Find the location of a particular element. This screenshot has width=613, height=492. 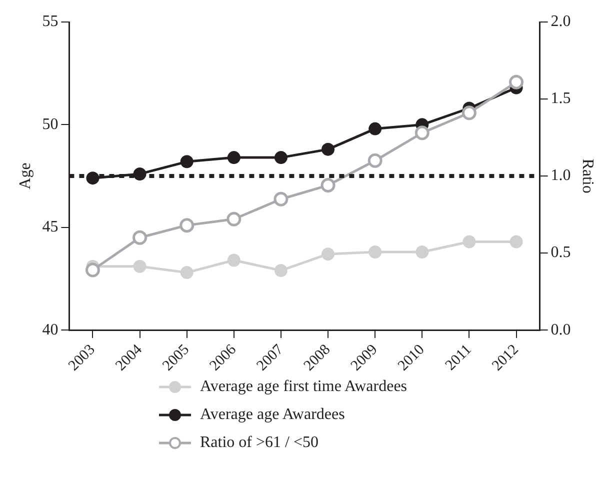

y2-tick-label: 1.5 is located at coordinates (560, 99).